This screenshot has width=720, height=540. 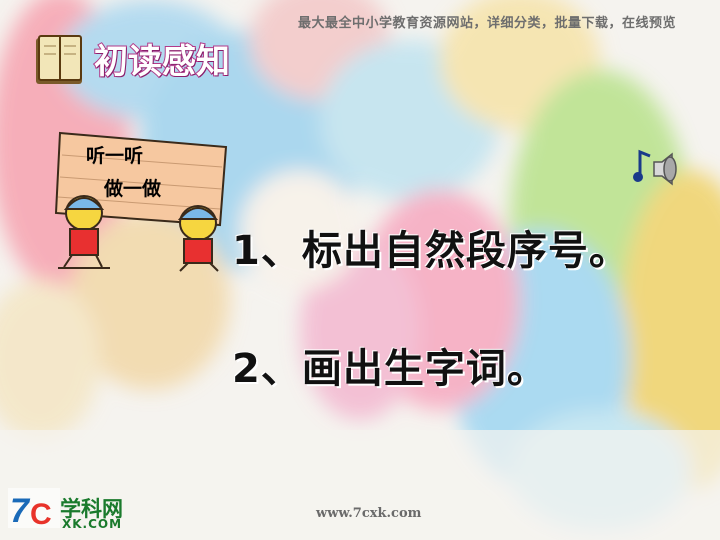 What do you see at coordinates (91, 509) in the screenshot?
I see `logo-name: 学科网` at bounding box center [91, 509].